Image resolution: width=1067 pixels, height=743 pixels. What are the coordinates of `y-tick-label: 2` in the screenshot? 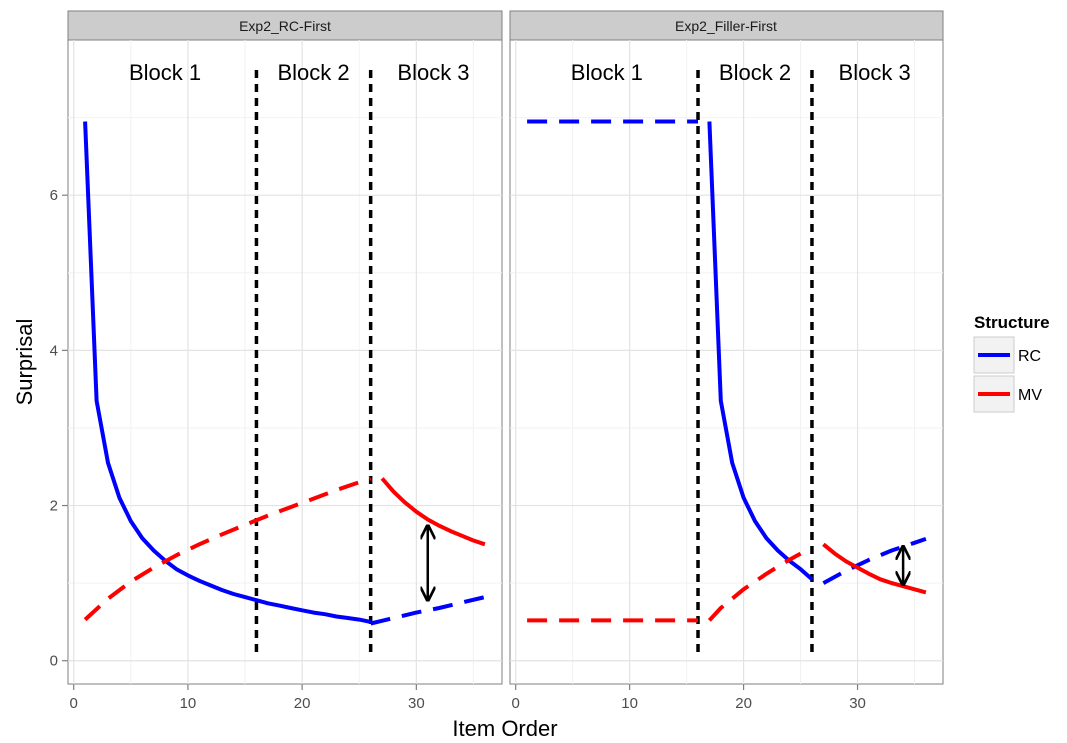 It's located at (54, 506).